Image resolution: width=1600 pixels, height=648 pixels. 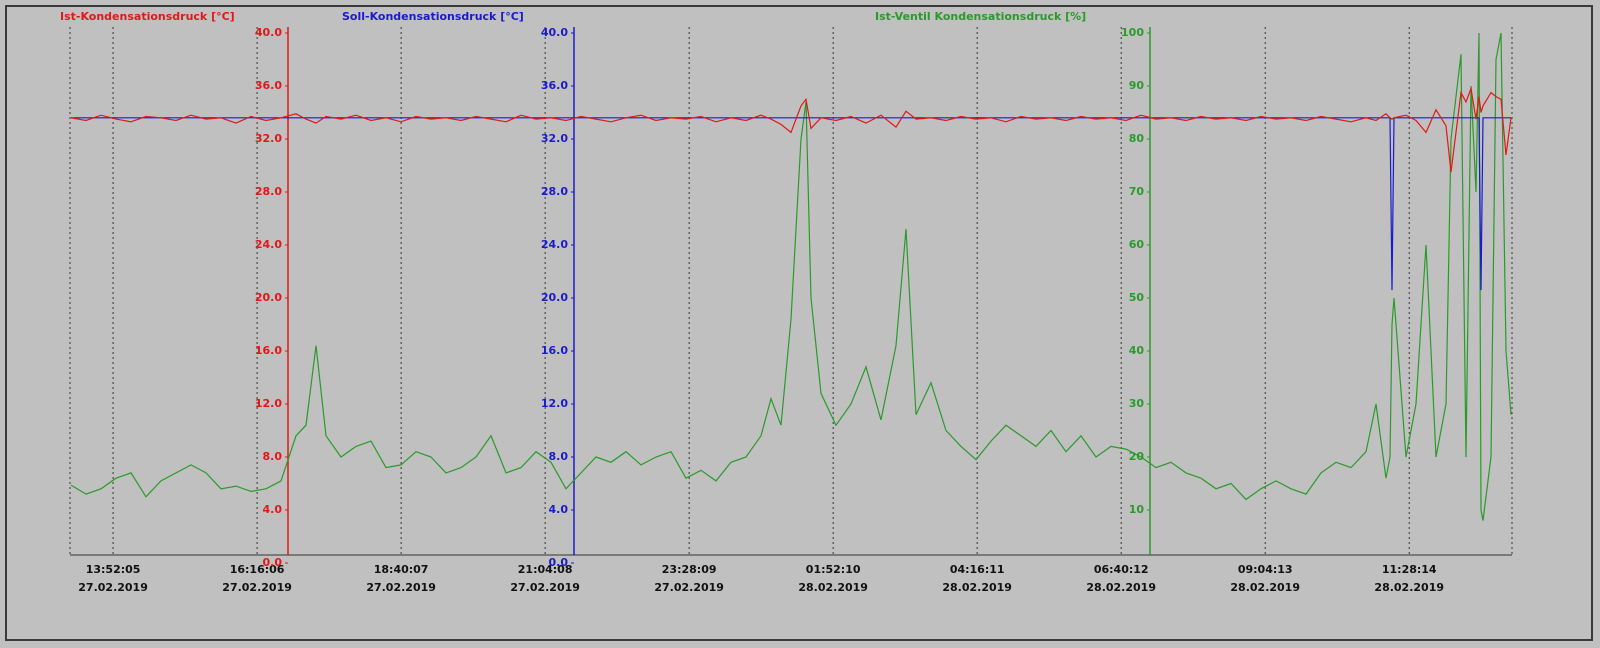 What do you see at coordinates (147, 16) in the screenshot?
I see `axis-title: Ist-Kondensationsdruck [°C]` at bounding box center [147, 16].